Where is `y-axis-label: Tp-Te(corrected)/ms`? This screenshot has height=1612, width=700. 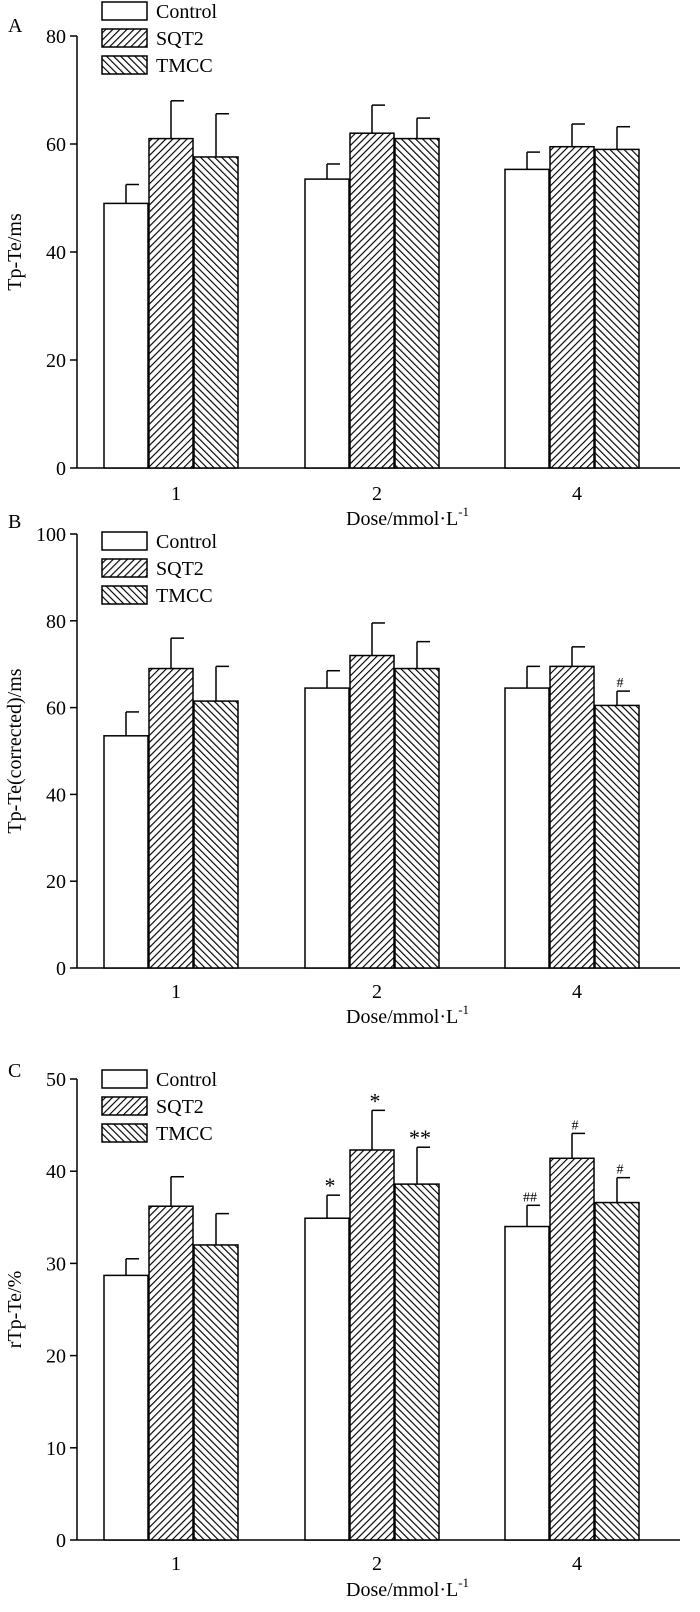 y-axis-label: Tp-Te(corrected)/ms is located at coordinates (15, 750).